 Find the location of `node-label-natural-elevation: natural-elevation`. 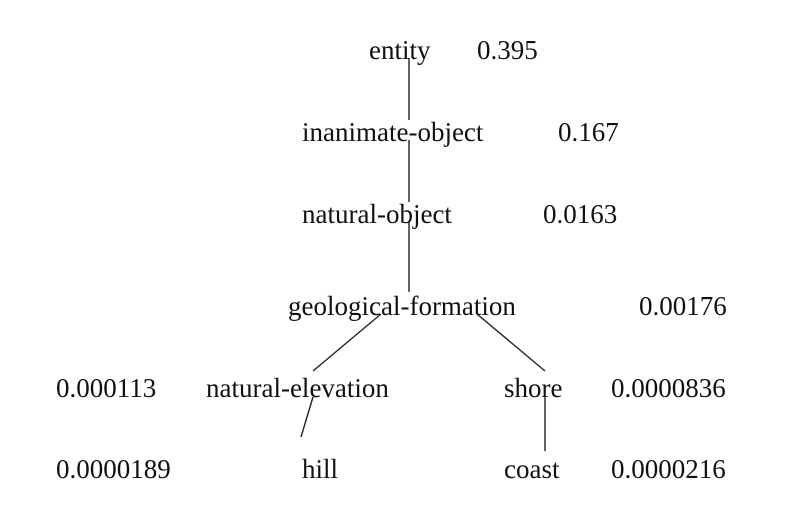

node-label-natural-elevation: natural-elevation is located at coordinates (297, 388).